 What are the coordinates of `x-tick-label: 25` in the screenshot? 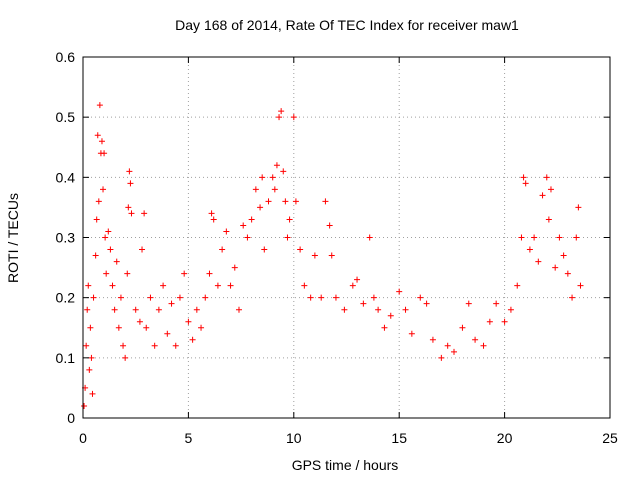 It's located at (610, 438).